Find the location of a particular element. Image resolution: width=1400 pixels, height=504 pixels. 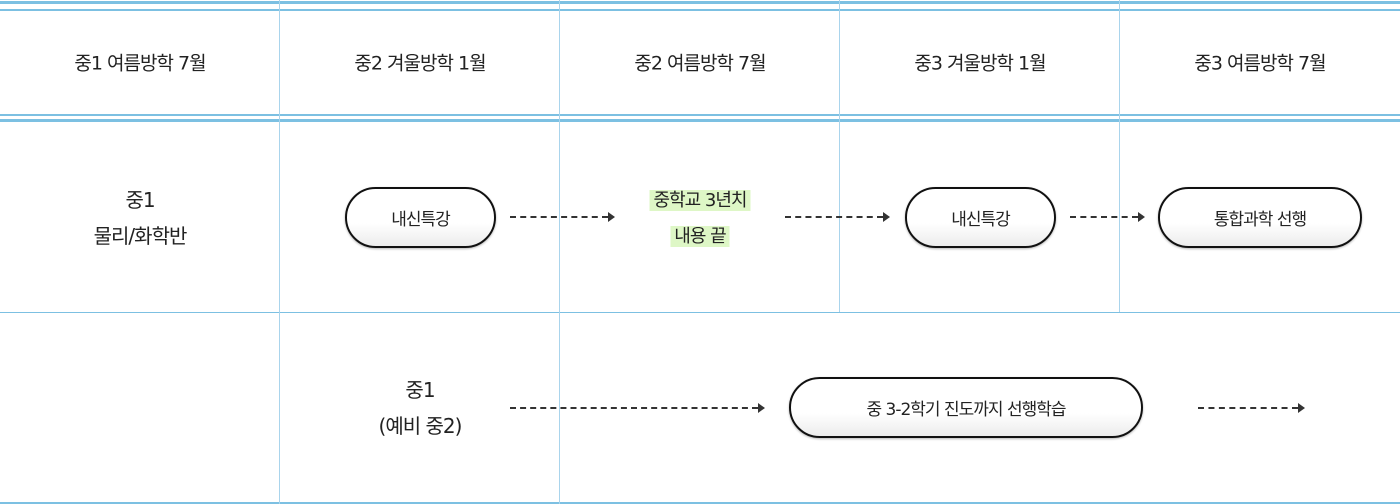

top-border-inner is located at coordinates (700, 10).